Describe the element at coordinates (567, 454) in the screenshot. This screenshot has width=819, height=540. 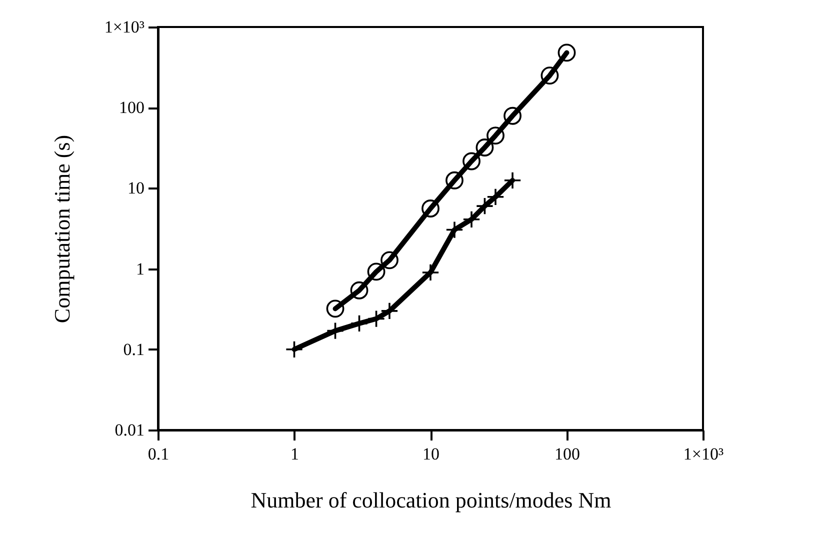
I see `x-tick-label: 100` at that location.